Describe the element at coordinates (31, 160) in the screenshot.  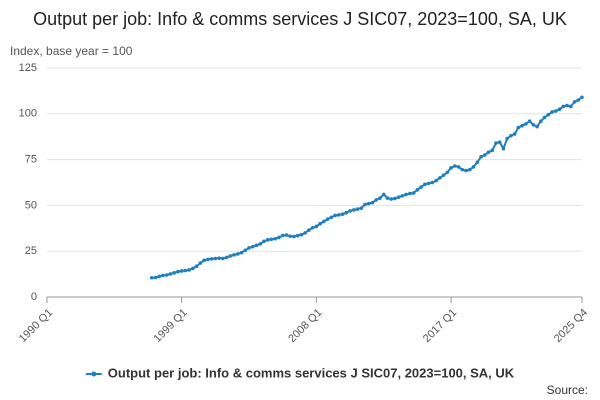
I see `y-tick-label: 75` at that location.